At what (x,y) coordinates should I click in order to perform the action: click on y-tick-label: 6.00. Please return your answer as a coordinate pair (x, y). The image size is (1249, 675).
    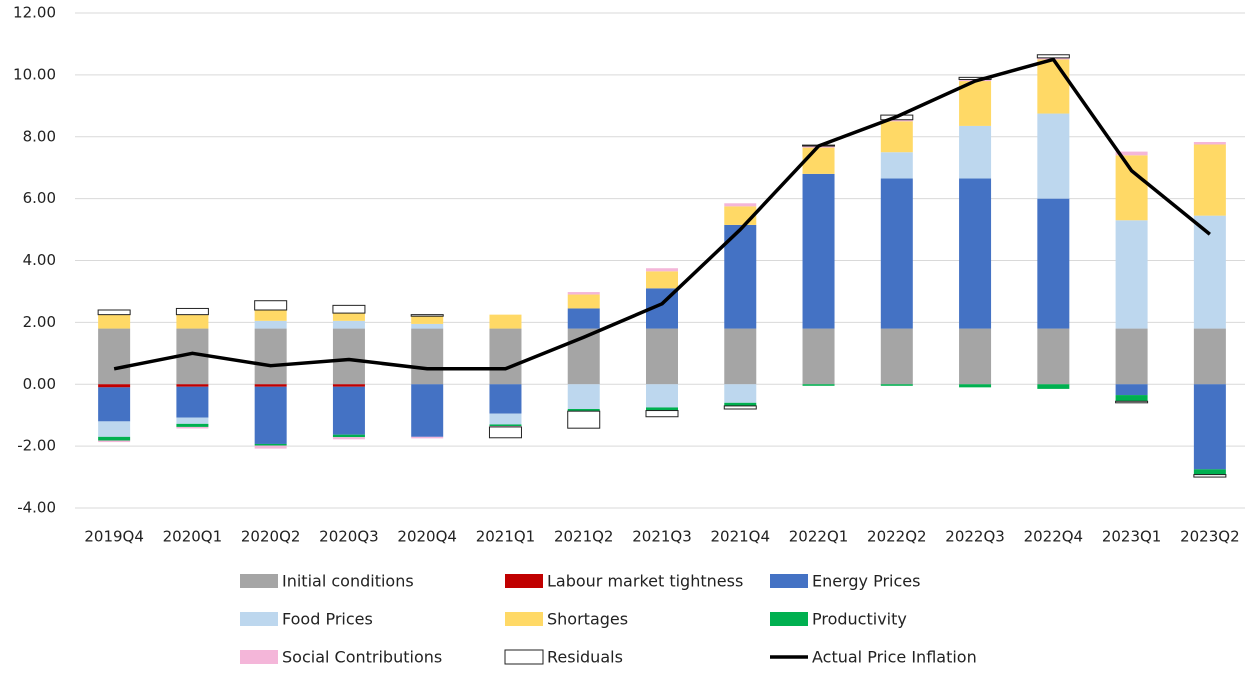
    Looking at the image, I should click on (39, 198).